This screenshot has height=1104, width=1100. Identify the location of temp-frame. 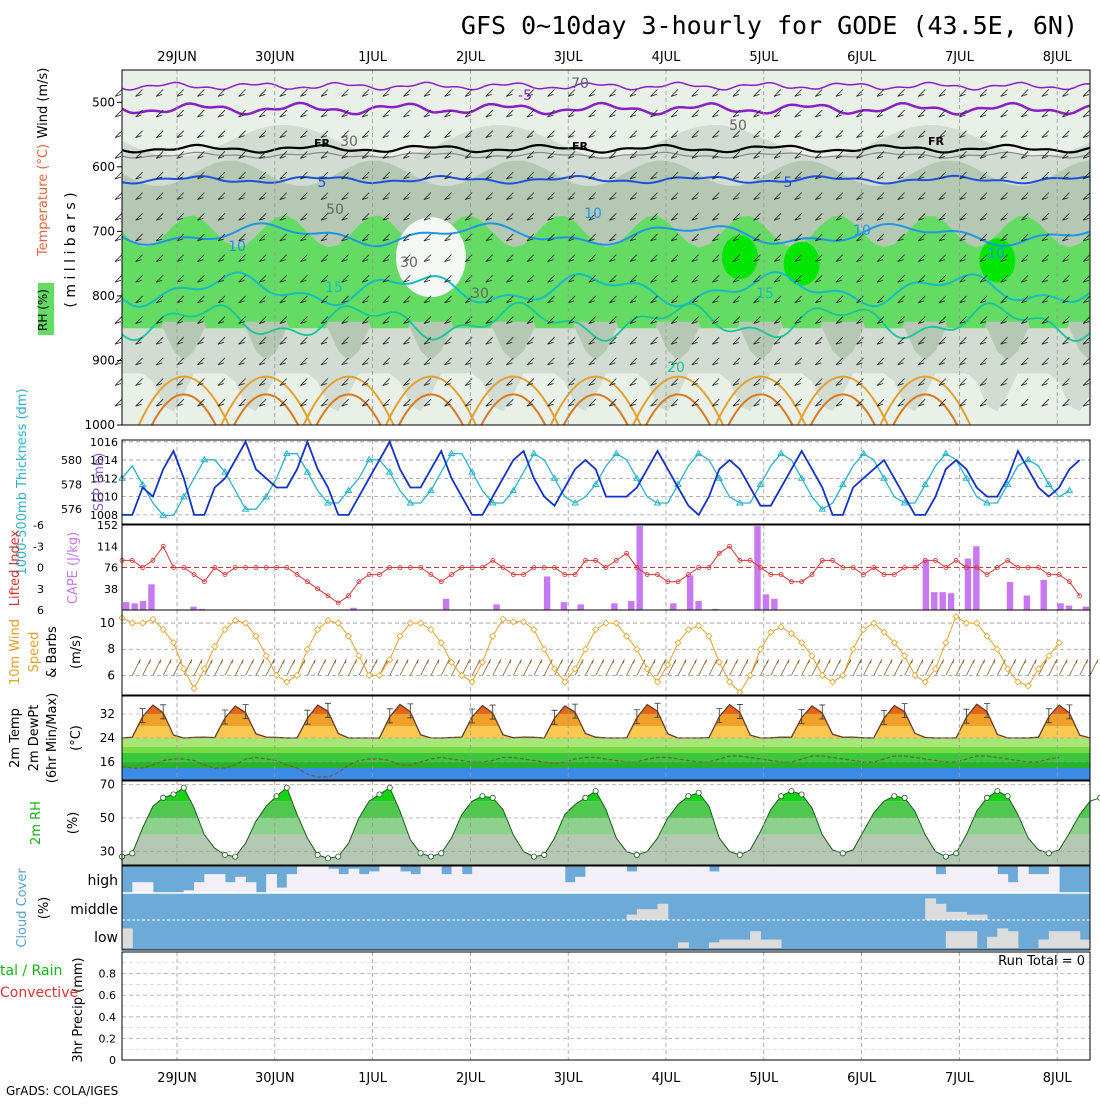
(606, 738).